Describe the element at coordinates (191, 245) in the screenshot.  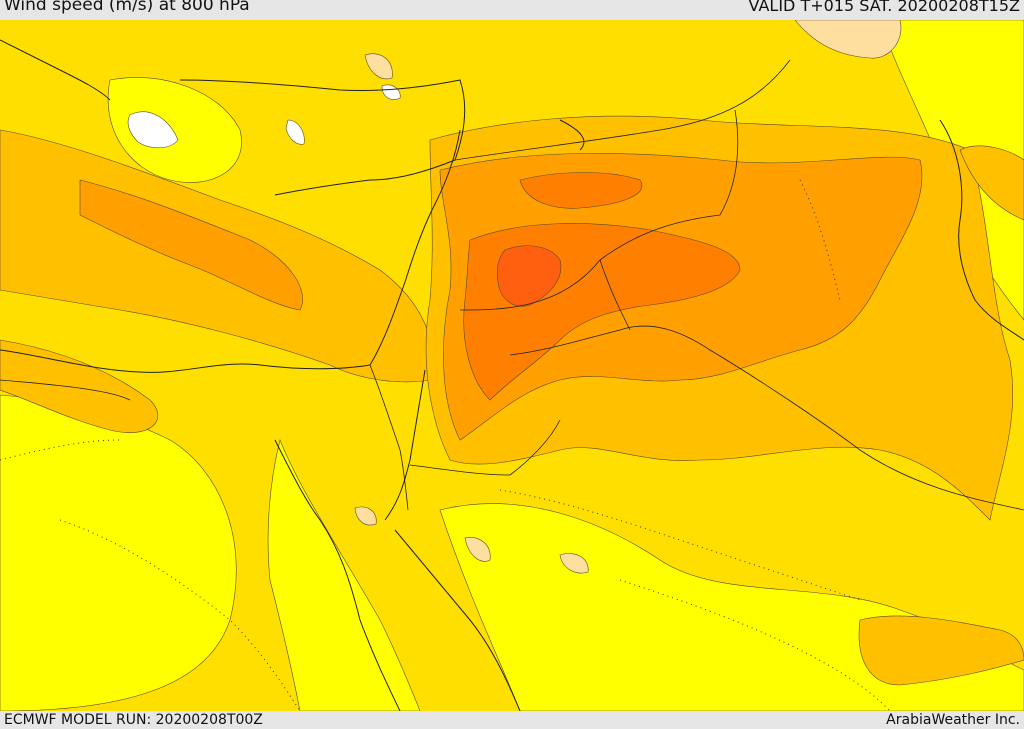
I see `band-midhigh-mediterranean` at that location.